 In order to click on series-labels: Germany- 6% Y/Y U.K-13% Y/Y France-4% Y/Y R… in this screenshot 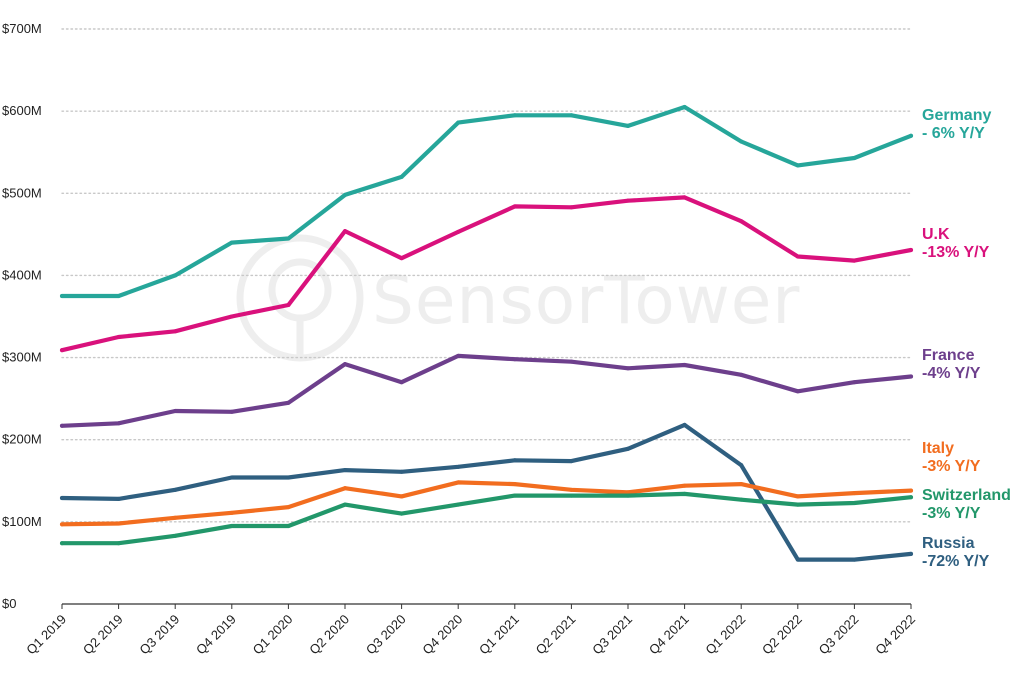, I will do `click(966, 338)`.